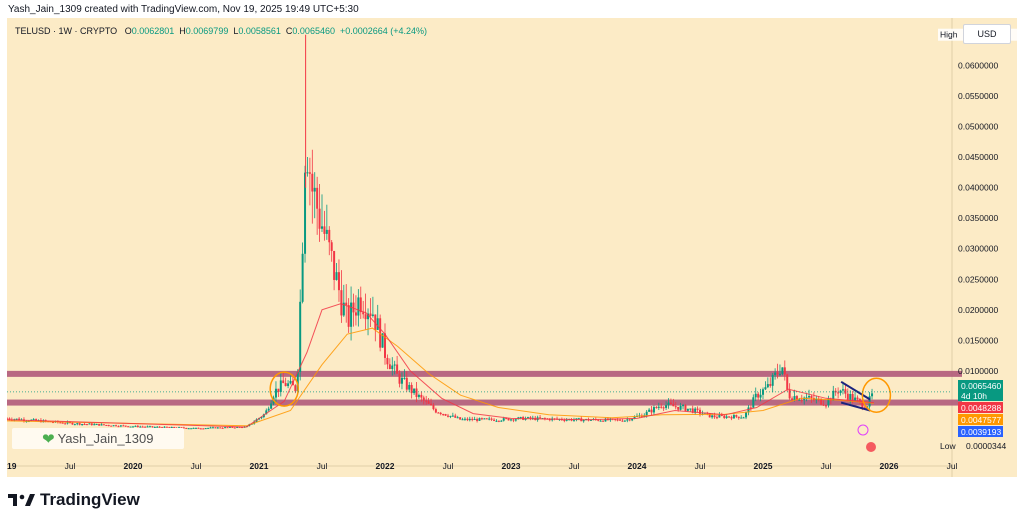 The image size is (1024, 521). What do you see at coordinates (978, 340) in the screenshot?
I see `y-tick-label: 0.0150000` at bounding box center [978, 340].